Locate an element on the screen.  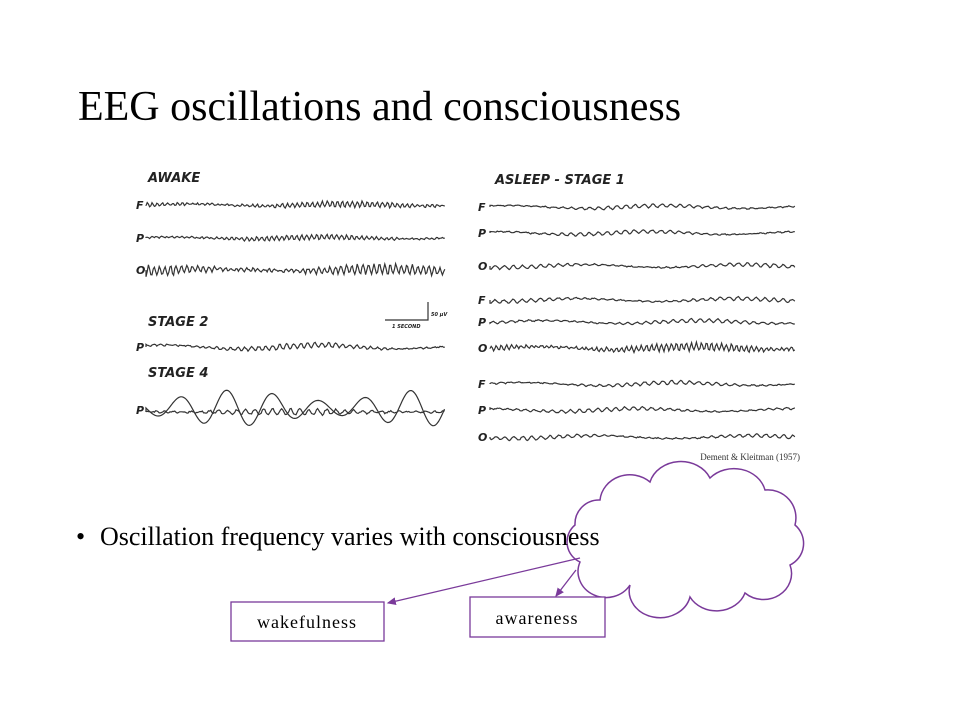
thought-cloud is located at coordinates (685, 539).